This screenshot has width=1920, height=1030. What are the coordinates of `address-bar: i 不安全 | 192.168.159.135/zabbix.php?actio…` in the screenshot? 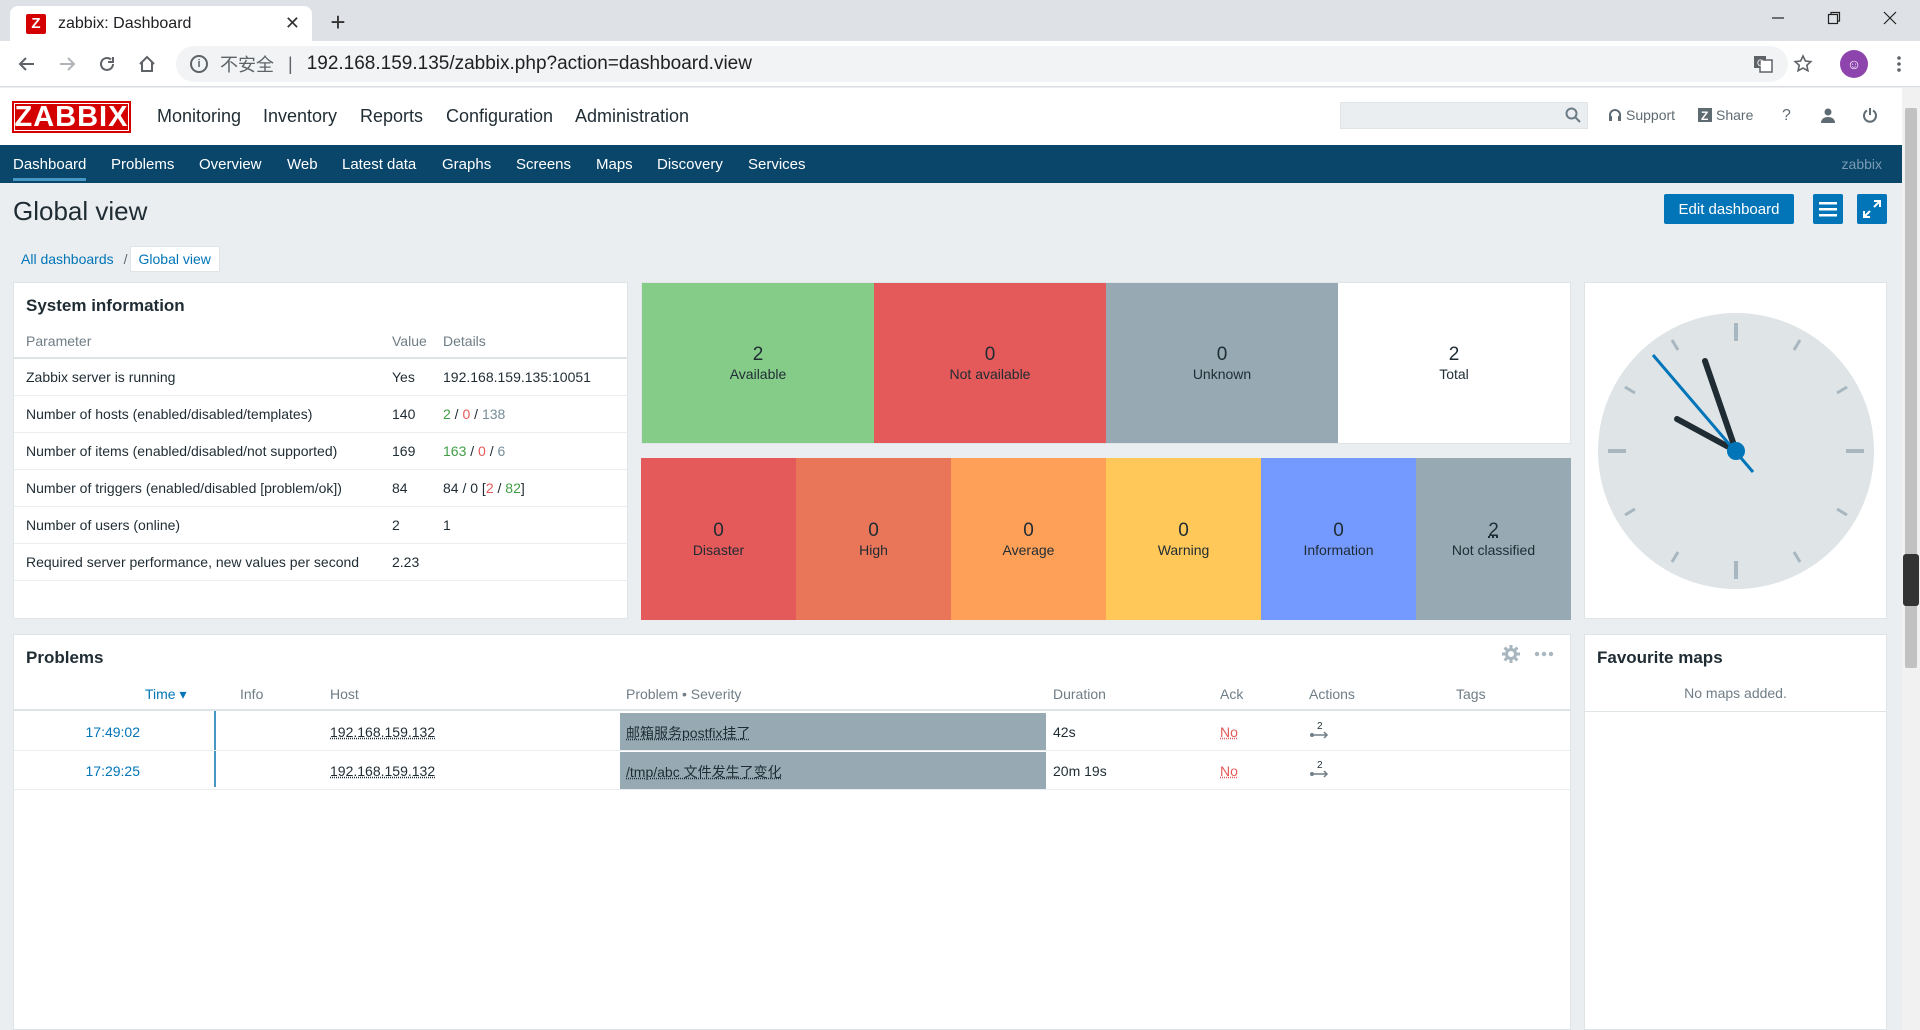 It's located at (982, 64).